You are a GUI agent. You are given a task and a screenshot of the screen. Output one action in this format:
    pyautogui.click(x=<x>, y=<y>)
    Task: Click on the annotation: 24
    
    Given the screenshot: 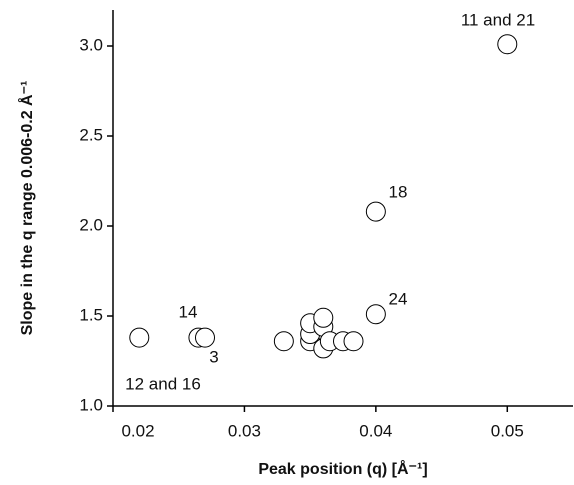 What is the action you would take?
    pyautogui.click(x=398, y=298)
    